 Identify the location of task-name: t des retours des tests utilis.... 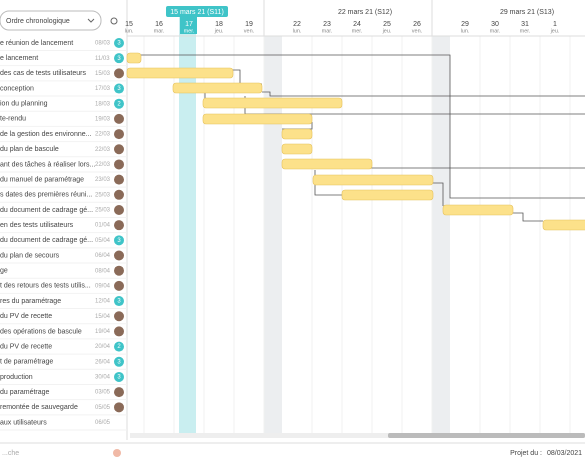
(45, 286).